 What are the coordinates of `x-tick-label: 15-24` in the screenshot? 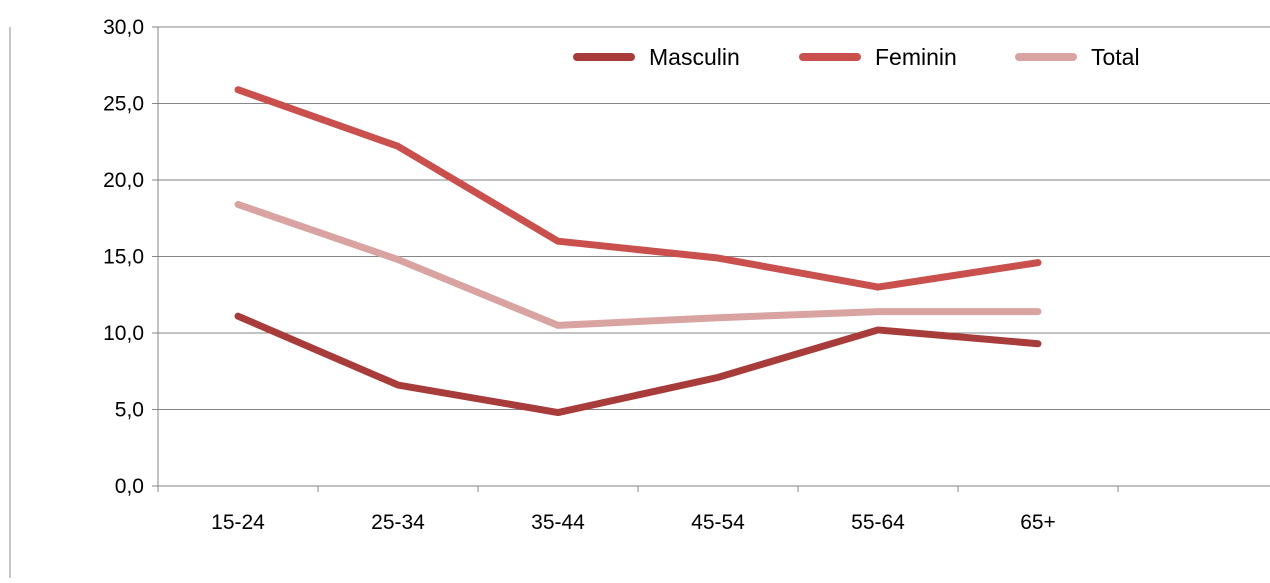 It's located at (238, 522).